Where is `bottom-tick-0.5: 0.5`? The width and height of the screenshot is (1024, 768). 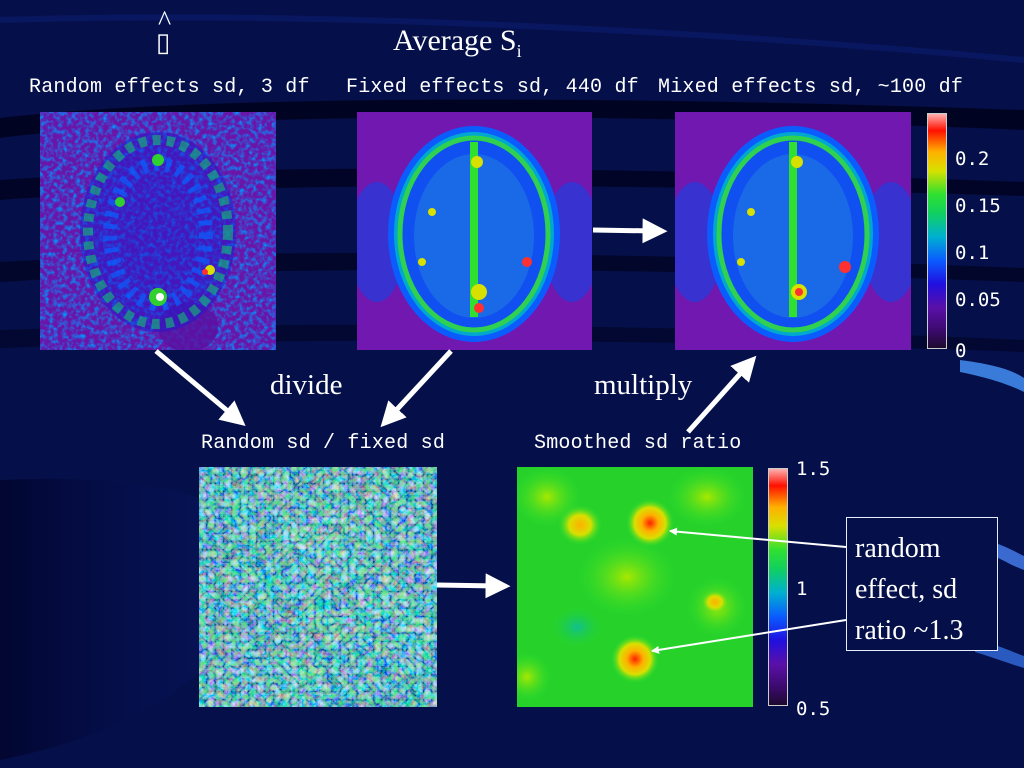
bottom-tick-0.5: 0.5 is located at coordinates (813, 709).